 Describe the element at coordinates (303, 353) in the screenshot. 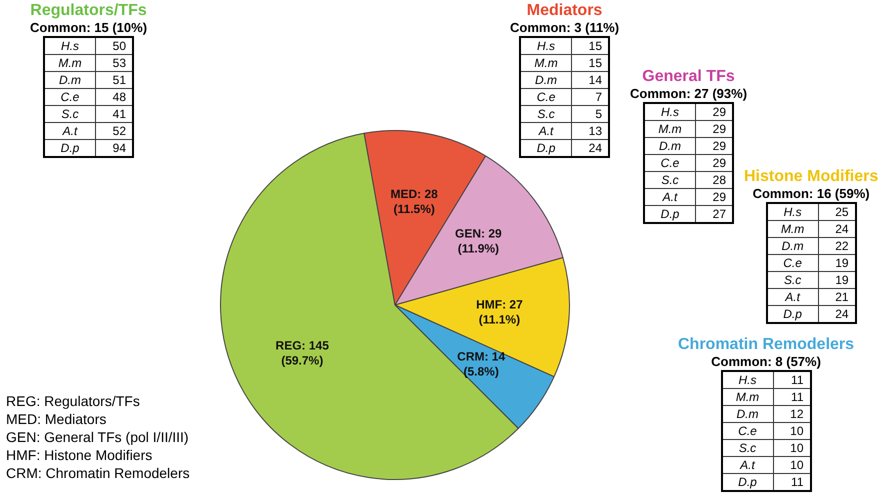

I see `slice-label: REG: 145 (59.7%)` at that location.